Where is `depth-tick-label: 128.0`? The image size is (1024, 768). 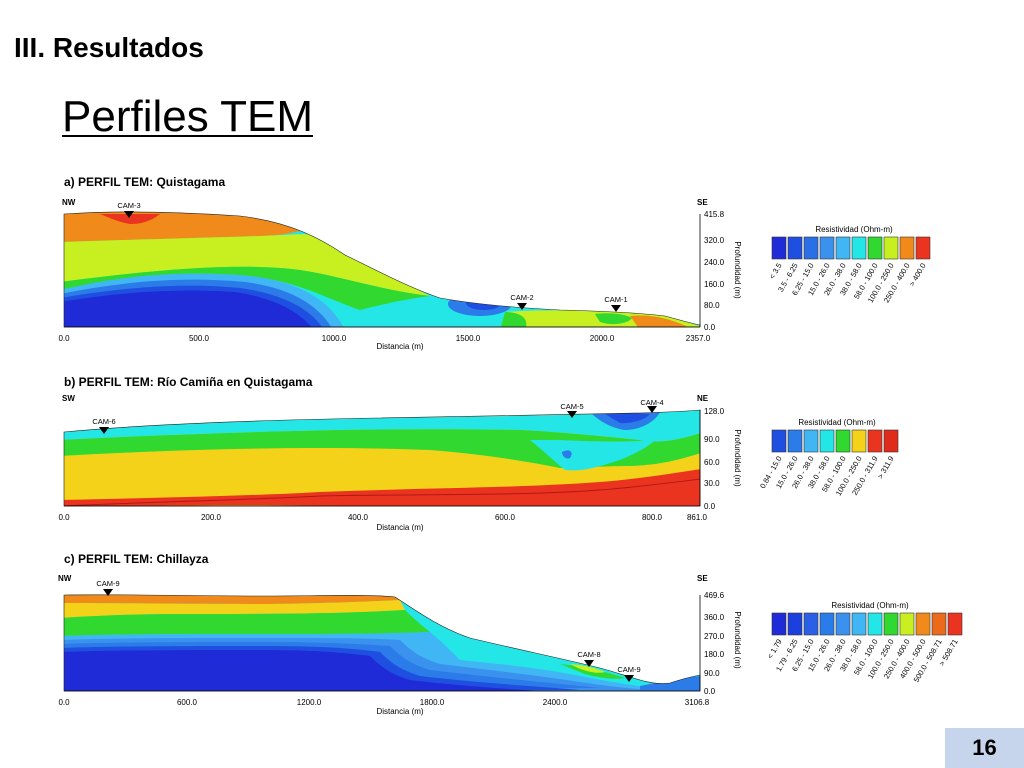 depth-tick-label: 128.0 is located at coordinates (714, 411).